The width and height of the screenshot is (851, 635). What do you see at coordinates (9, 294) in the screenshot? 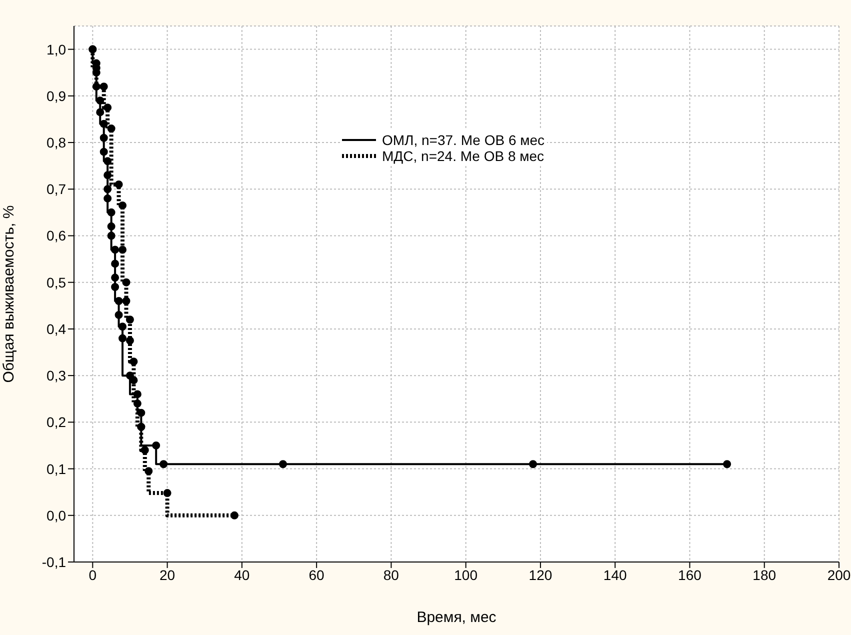
I see `y-axis-title: Общая выживаемость, %` at bounding box center [9, 294].